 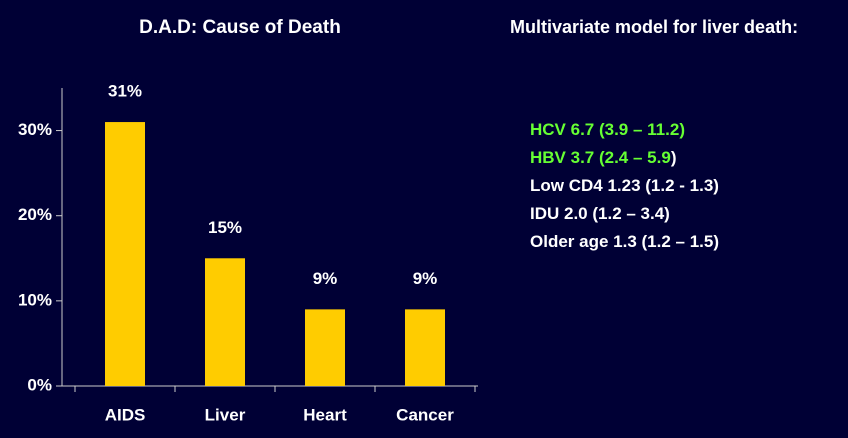 What do you see at coordinates (125, 414) in the screenshot?
I see `x-tick-label: AIDS` at bounding box center [125, 414].